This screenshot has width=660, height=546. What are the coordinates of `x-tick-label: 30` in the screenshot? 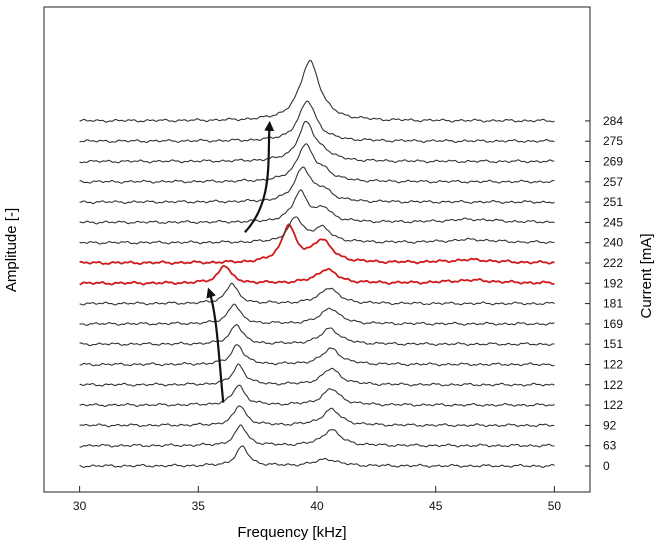 It's located at (80, 506).